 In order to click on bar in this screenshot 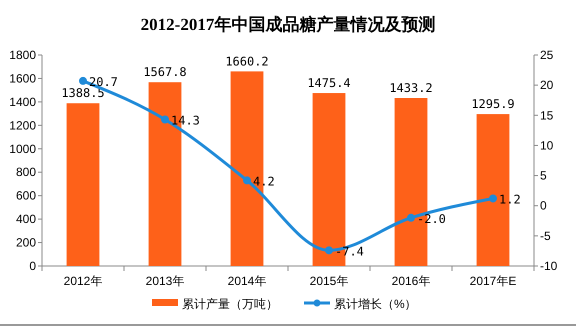, I will do `click(83, 184)`.